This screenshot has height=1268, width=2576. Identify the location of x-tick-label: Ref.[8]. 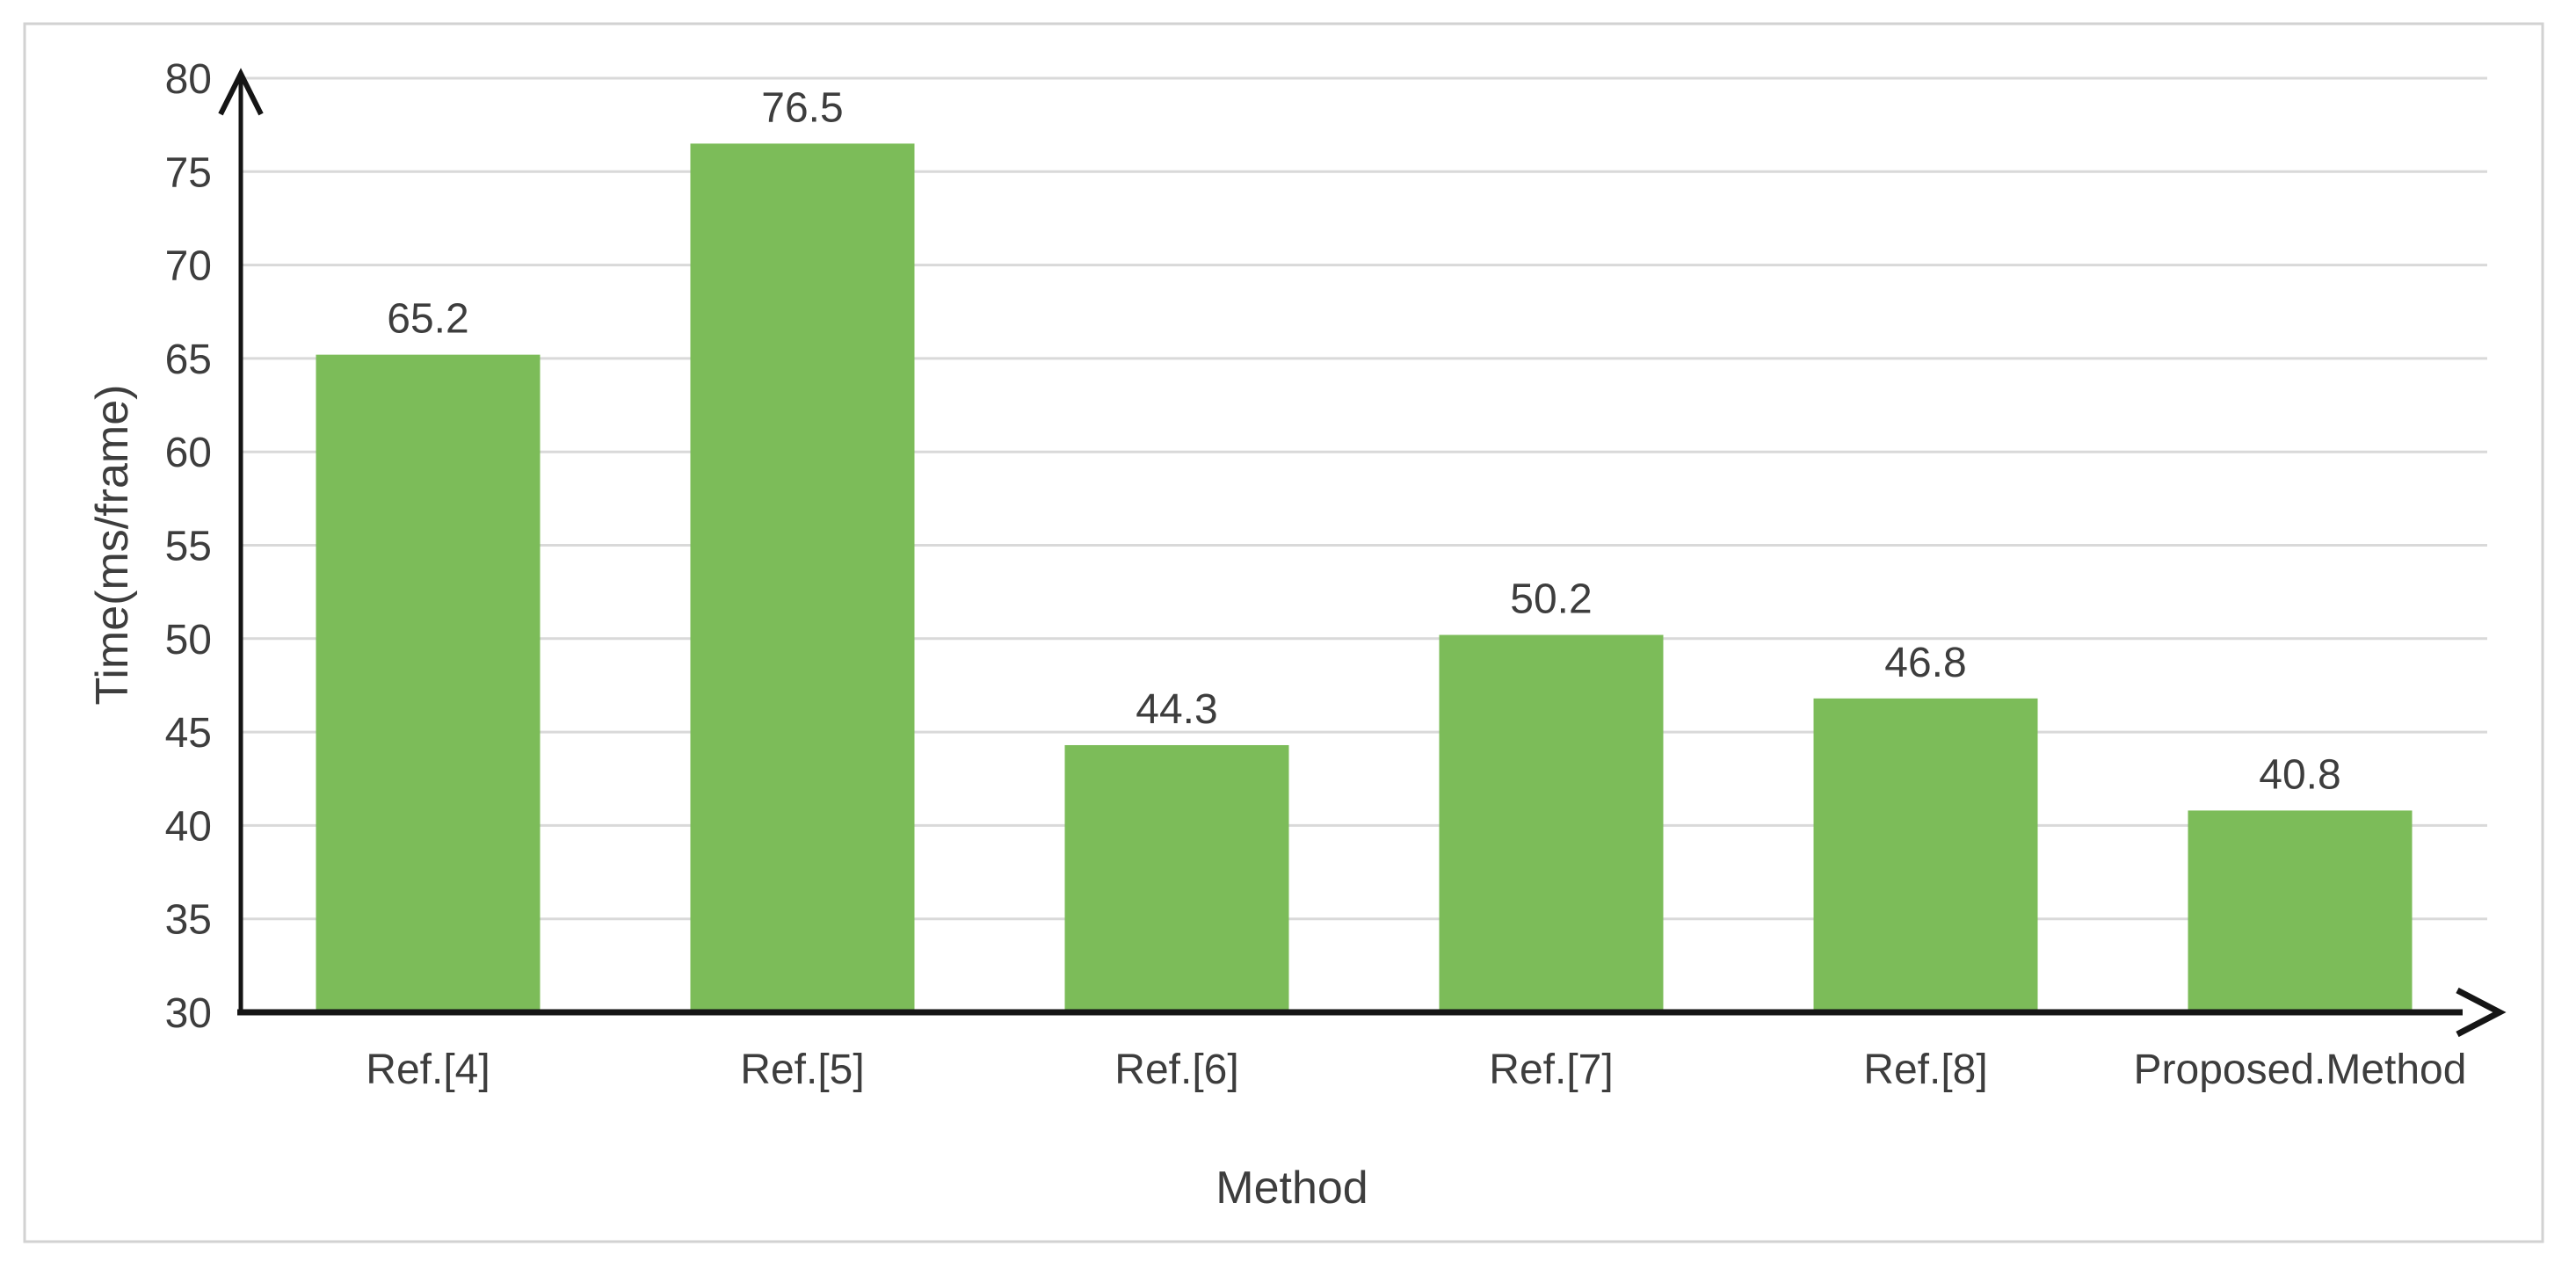
(1925, 1070).